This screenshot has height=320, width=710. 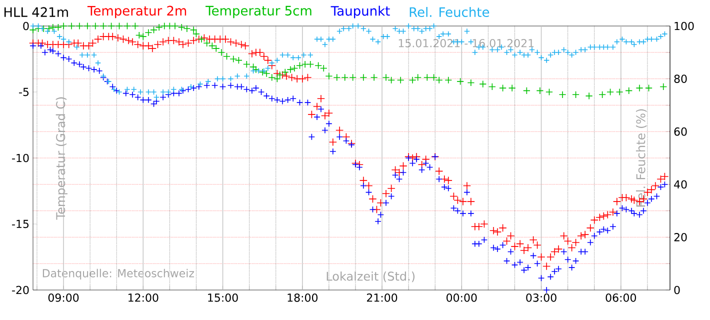 I want to click on y2-tick-label: 100, so click(x=684, y=26).